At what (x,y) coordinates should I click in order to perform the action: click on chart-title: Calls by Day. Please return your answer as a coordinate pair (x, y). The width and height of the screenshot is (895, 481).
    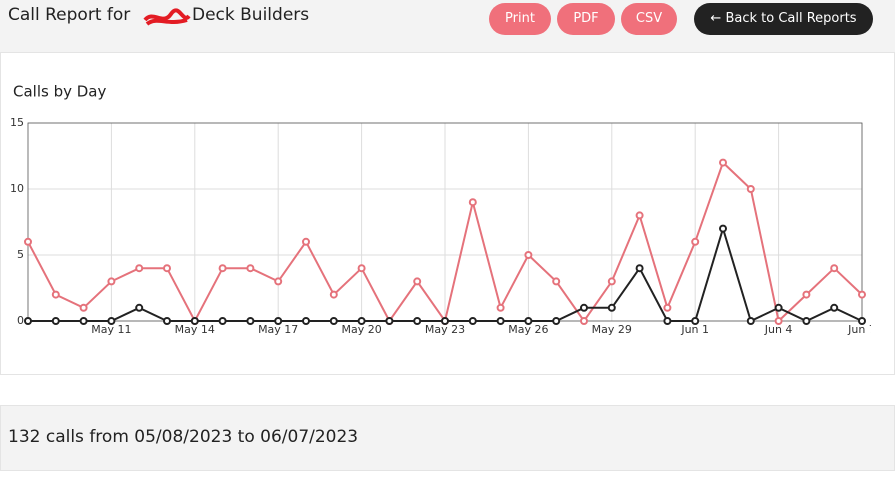
    Looking at the image, I should click on (59, 92).